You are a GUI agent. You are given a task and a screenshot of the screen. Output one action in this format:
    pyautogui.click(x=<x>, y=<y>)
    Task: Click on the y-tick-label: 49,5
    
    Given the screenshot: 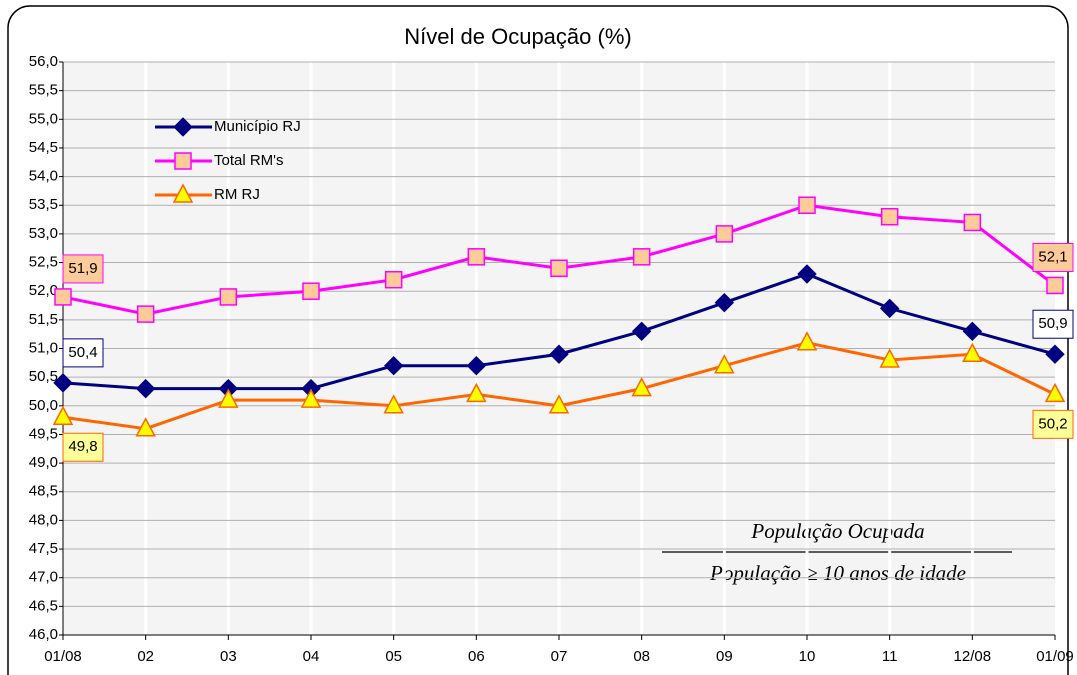 What is the action you would take?
    pyautogui.click(x=43, y=433)
    